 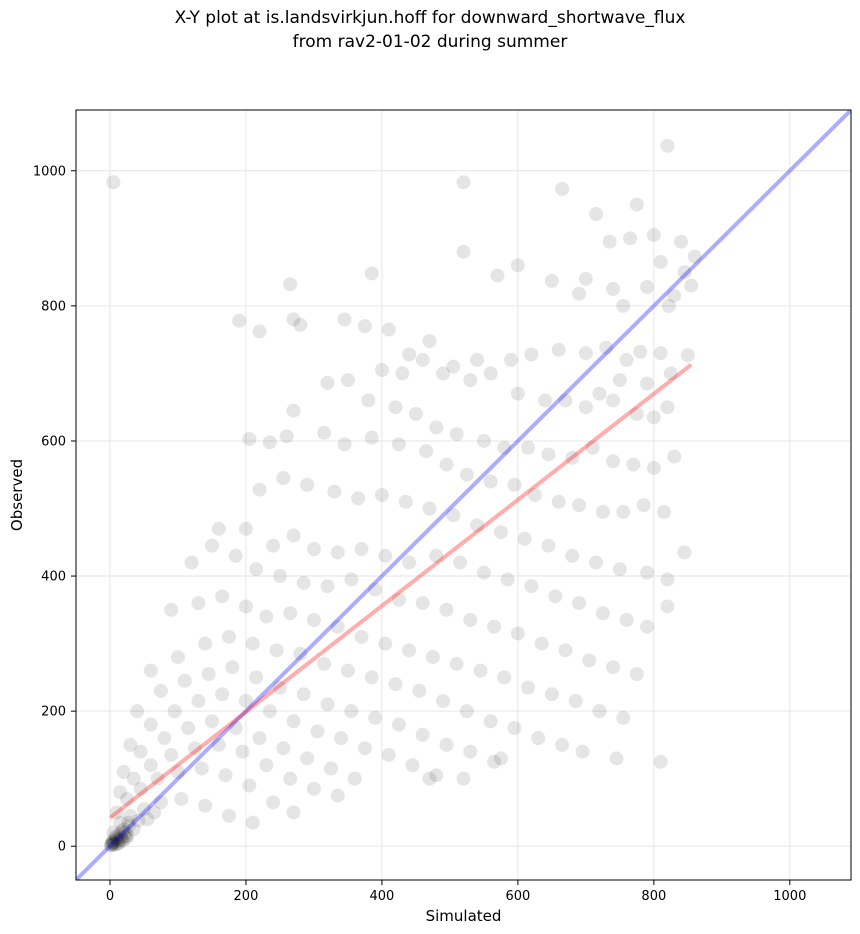 I want to click on x-tick-label: 400, so click(x=382, y=896).